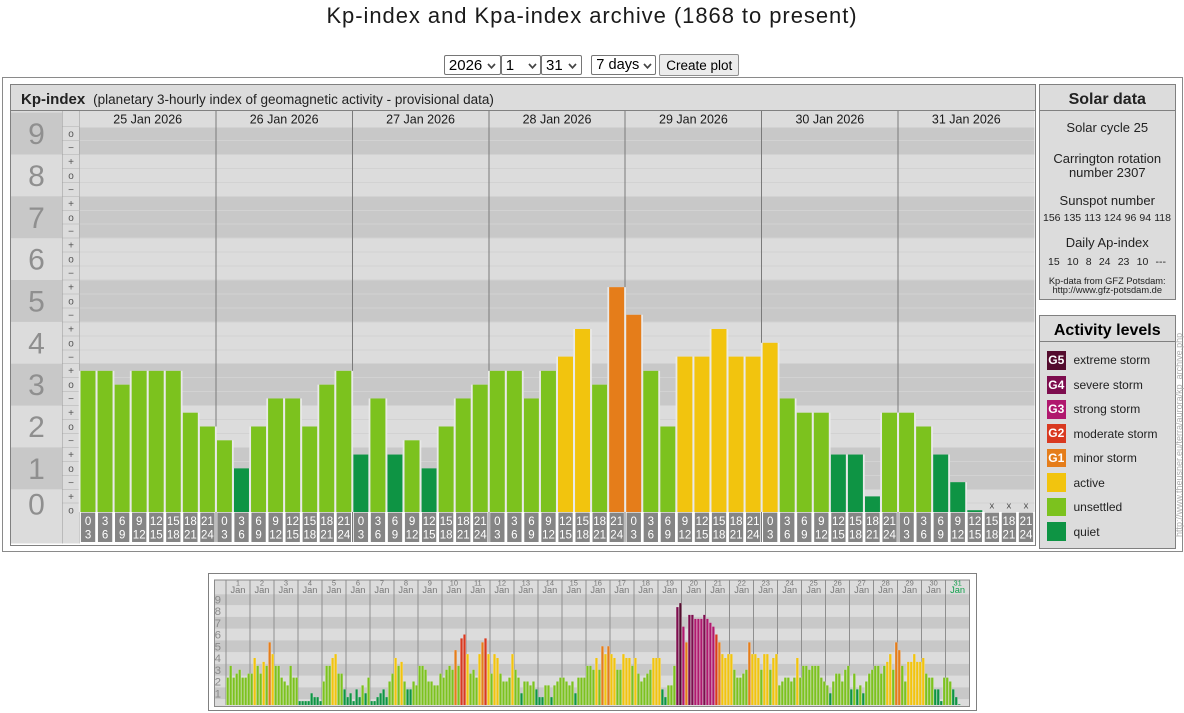  Describe the element at coordinates (966, 120) in the screenshot. I see `svg-text: 31 Jan 2026` at that location.